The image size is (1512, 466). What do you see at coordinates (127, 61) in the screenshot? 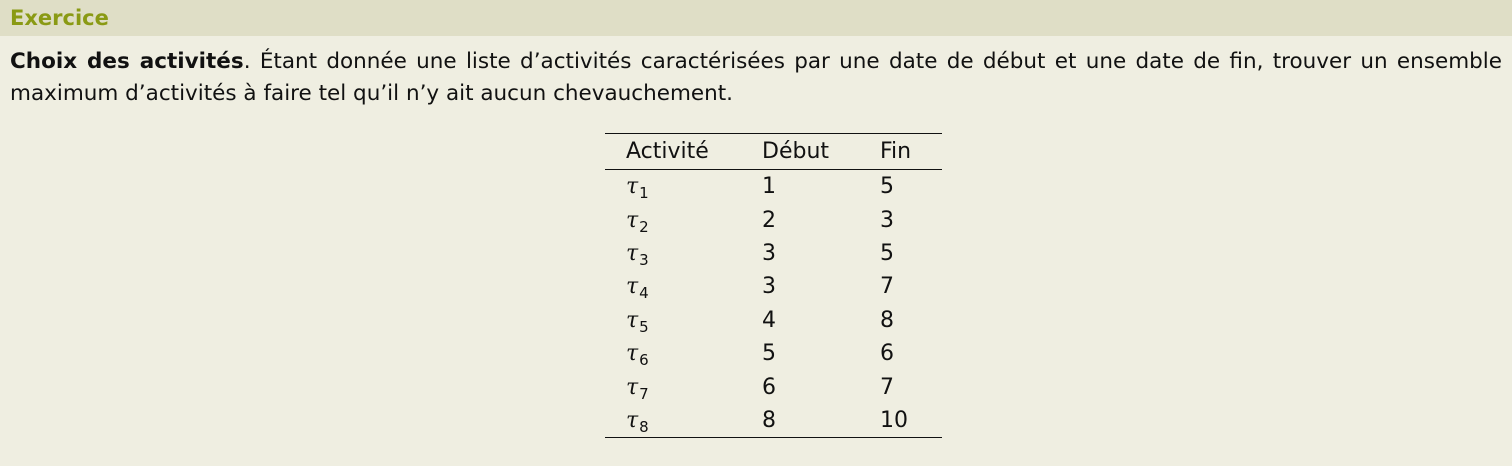
I see `statement-lead: Choix des activités` at bounding box center [127, 61].